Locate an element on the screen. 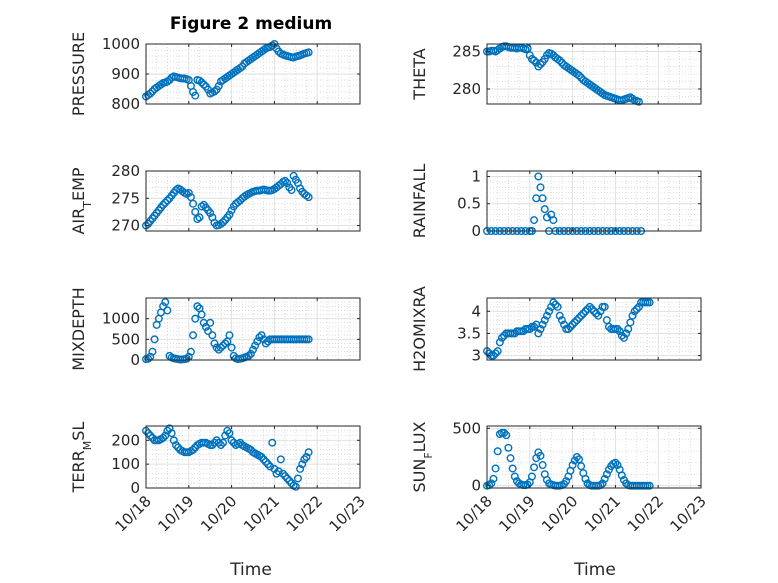 The height and width of the screenshot is (583, 778). y-tick-label: 275 is located at coordinates (125, 198).